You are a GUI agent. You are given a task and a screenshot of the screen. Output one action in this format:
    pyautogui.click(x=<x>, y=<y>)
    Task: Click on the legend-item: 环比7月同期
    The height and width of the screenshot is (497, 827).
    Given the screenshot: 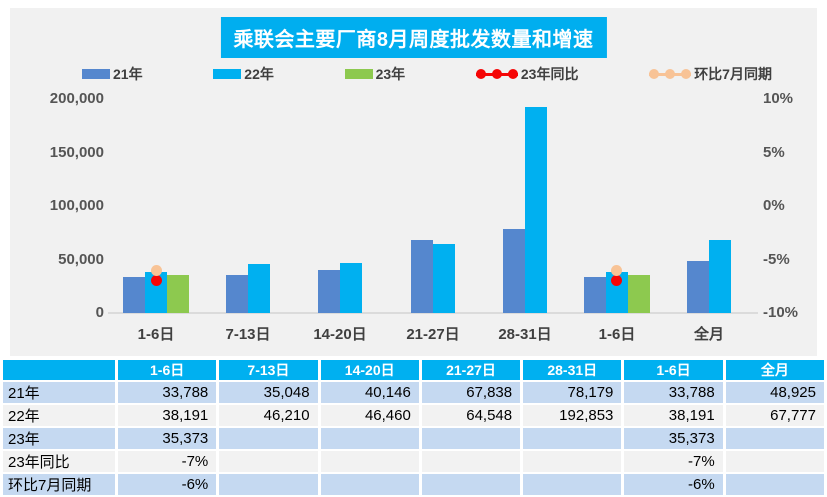 What is the action you would take?
    pyautogui.click(x=710, y=74)
    